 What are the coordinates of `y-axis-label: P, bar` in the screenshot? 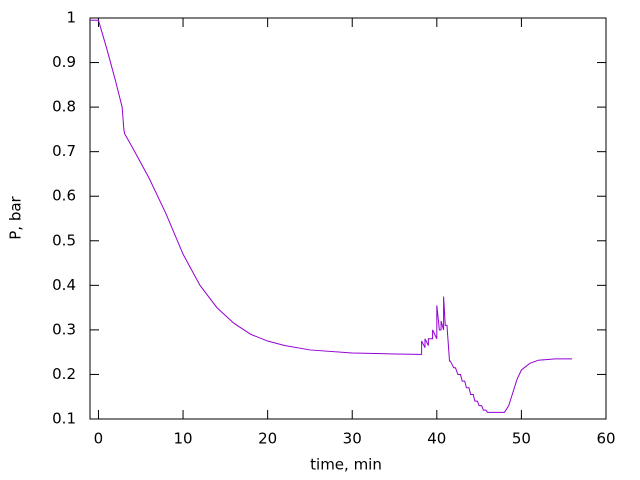 It's located at (16, 217).